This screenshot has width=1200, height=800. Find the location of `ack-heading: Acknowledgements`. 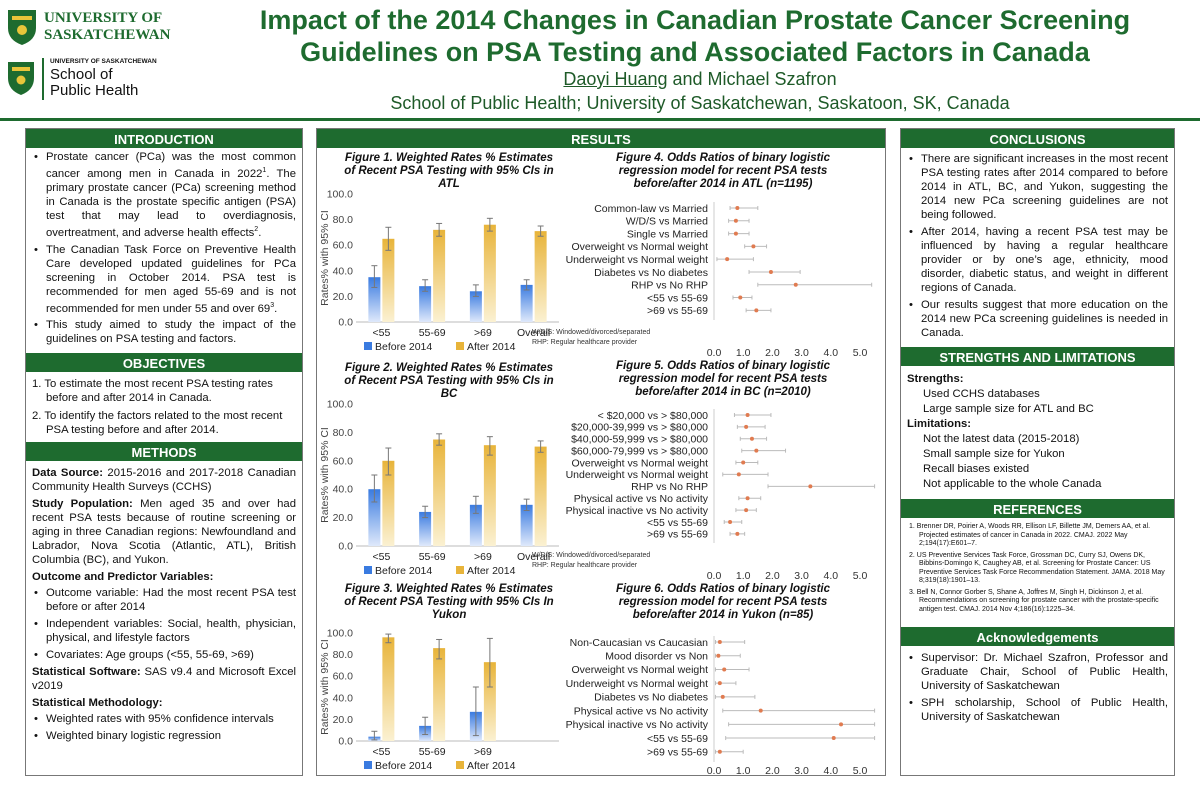

ack-heading: Acknowledgements is located at coordinates (1037, 636).